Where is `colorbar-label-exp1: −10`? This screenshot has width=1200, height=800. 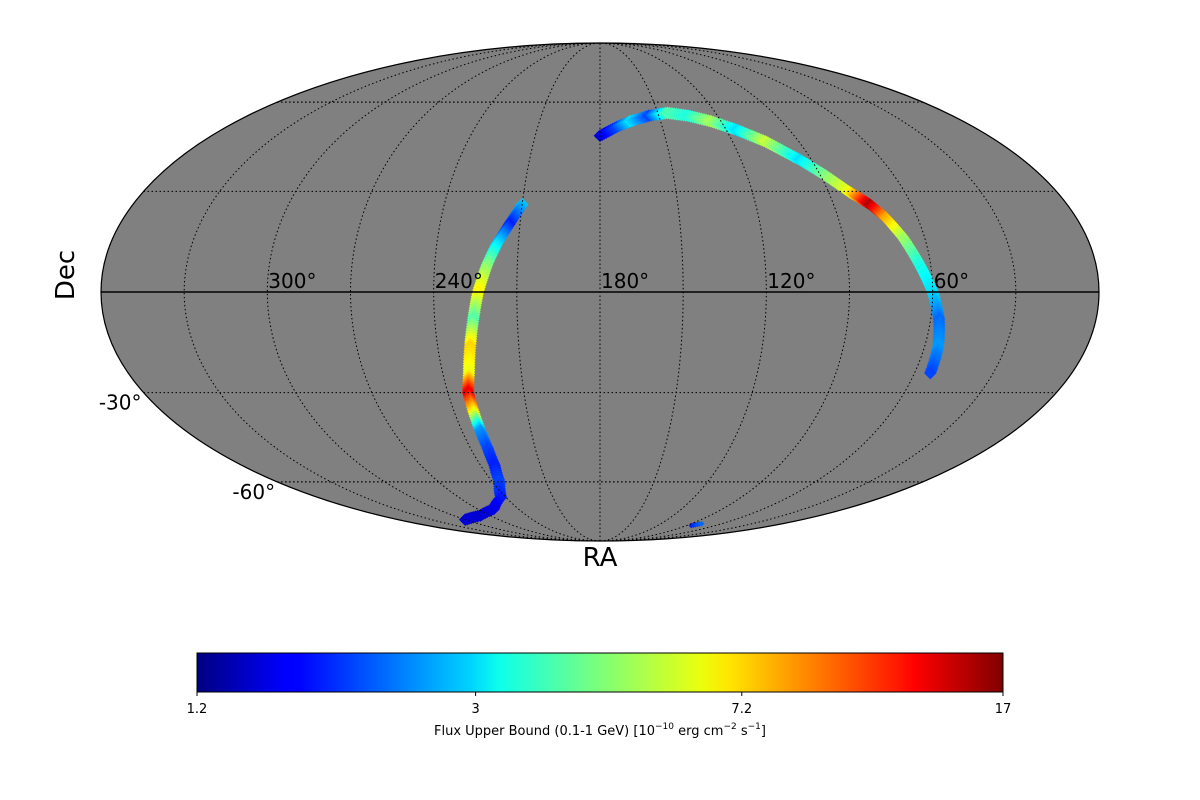 colorbar-label-exp1: −10 is located at coordinates (664, 727).